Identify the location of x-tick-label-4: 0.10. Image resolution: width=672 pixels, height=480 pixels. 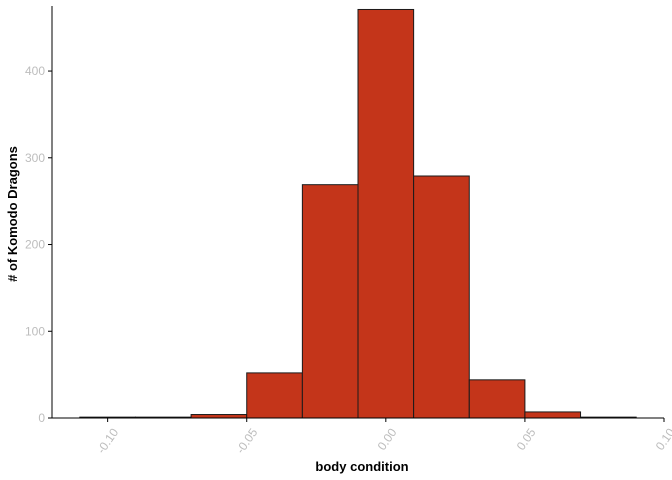
(662, 438).